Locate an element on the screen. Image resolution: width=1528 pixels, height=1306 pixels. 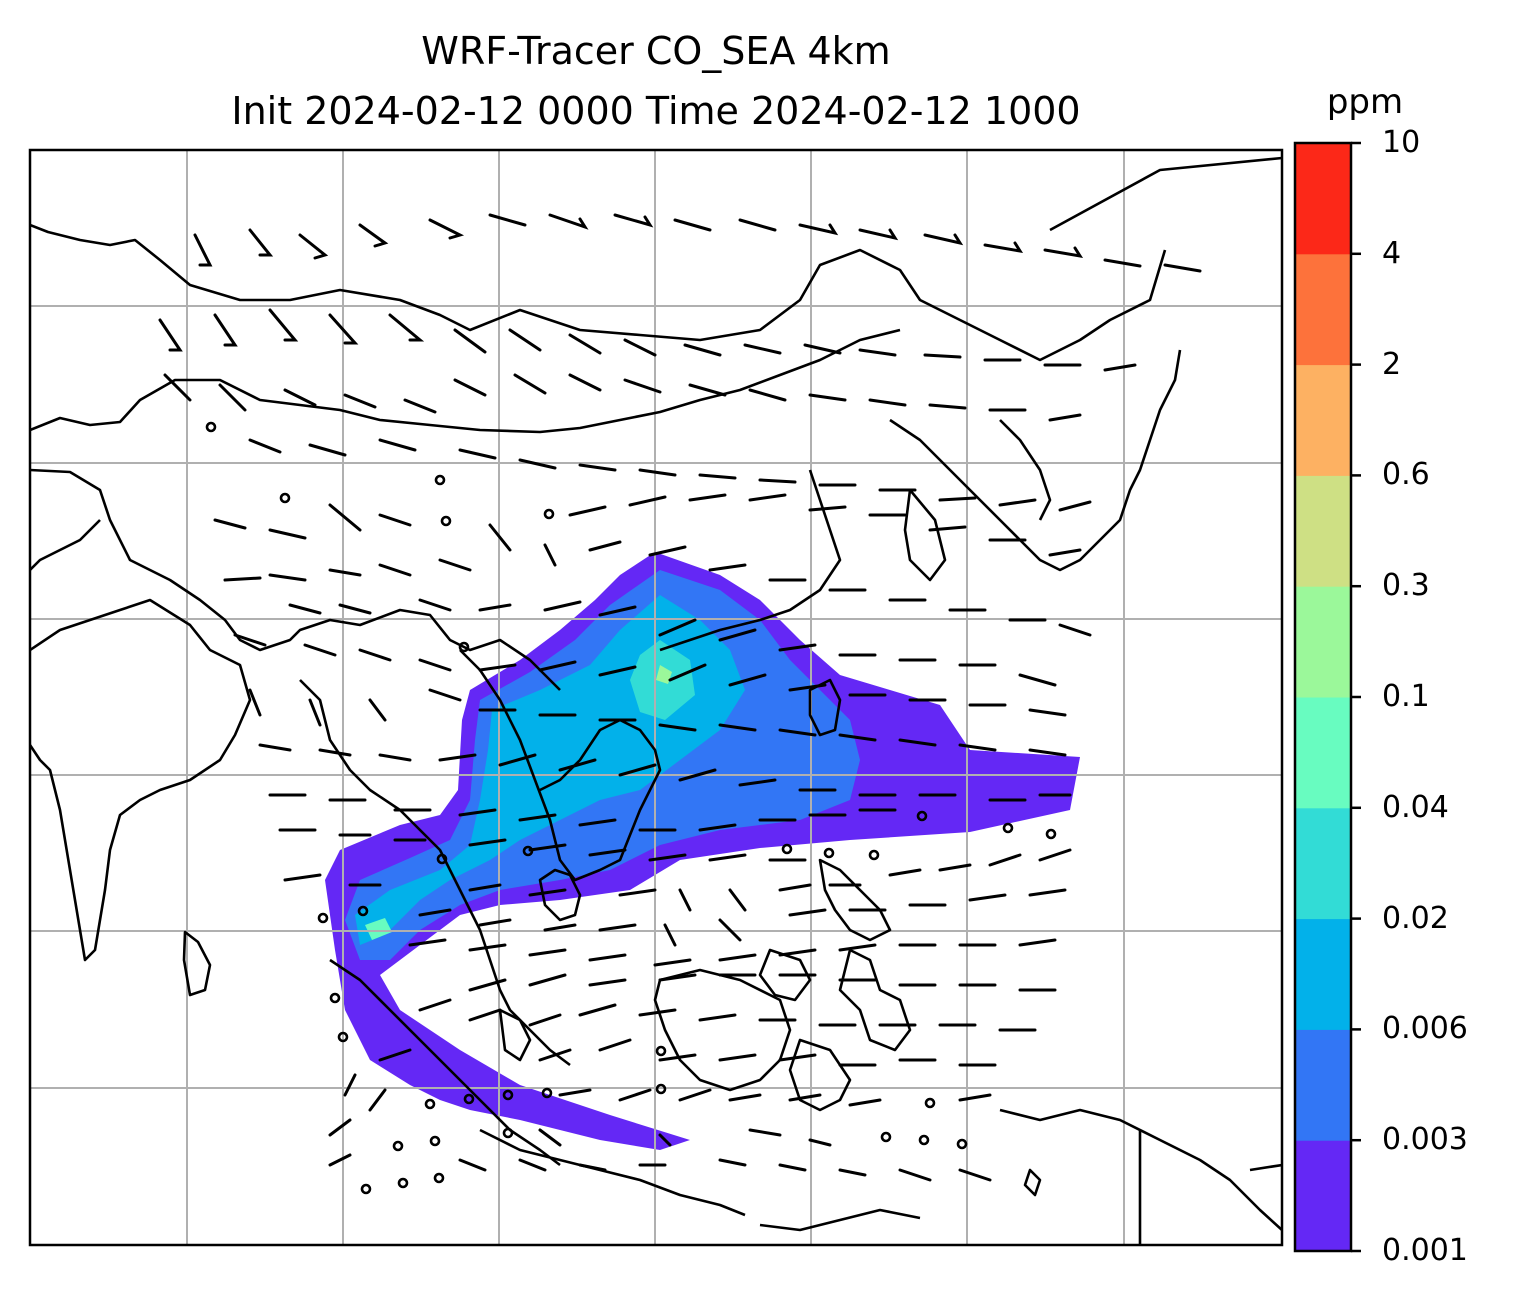
colorbar-tick-label: 2 is located at coordinates (1392, 364).